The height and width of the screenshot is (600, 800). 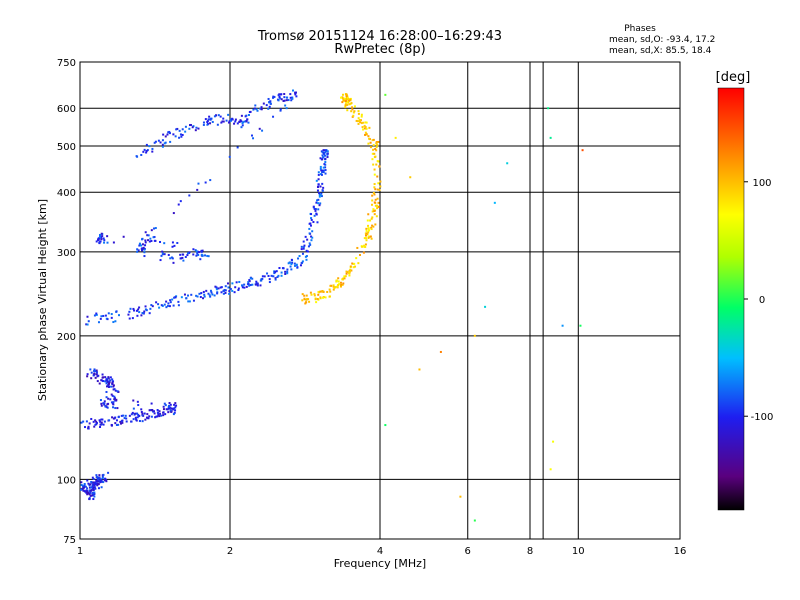 What do you see at coordinates (66, 480) in the screenshot?
I see `y-tick-label: 100` at bounding box center [66, 480].